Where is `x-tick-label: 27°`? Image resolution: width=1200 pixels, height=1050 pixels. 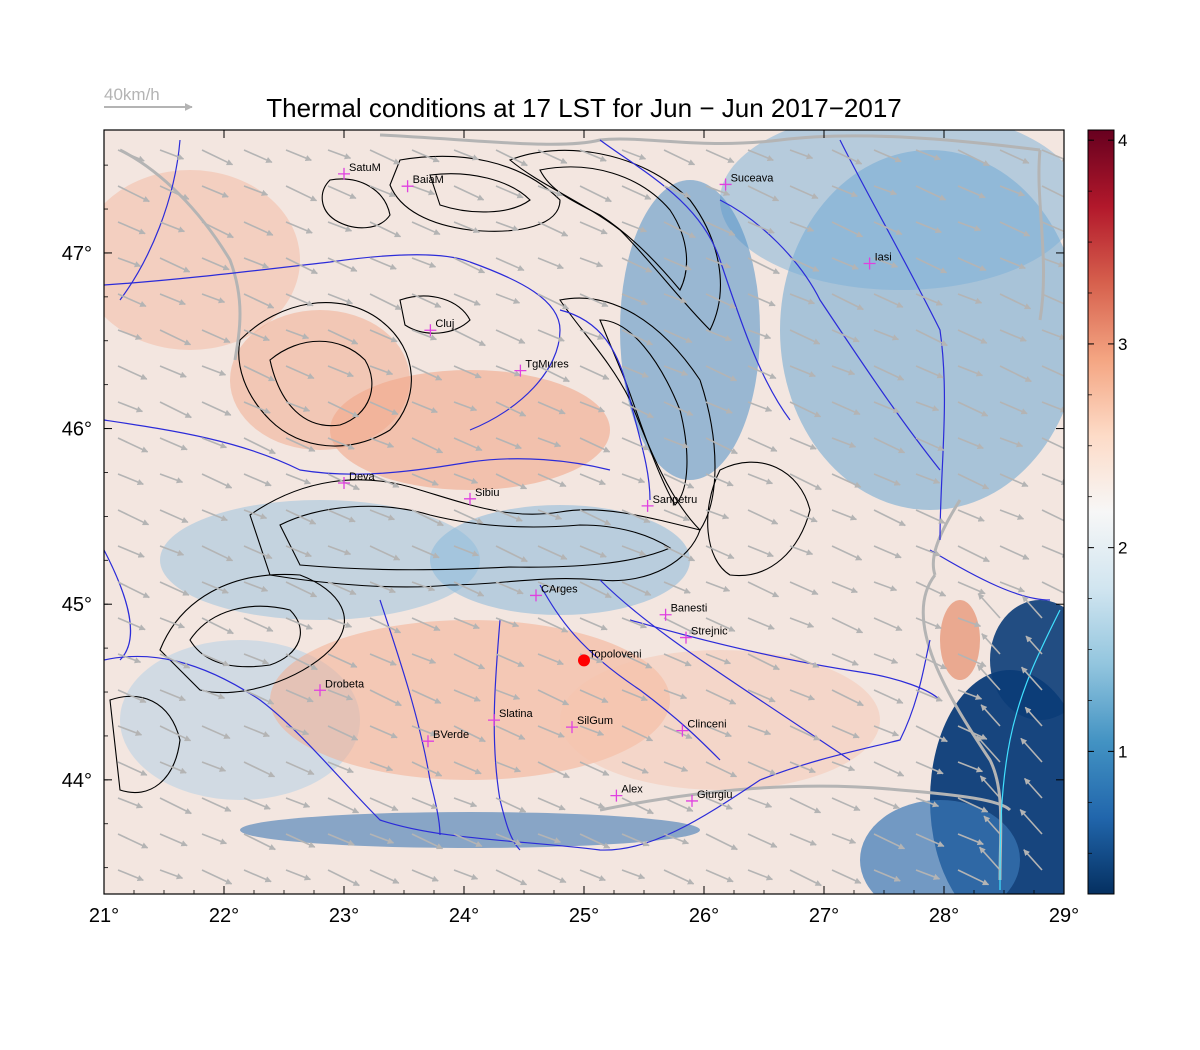
x-tick-label: 27° is located at coordinates (824, 916).